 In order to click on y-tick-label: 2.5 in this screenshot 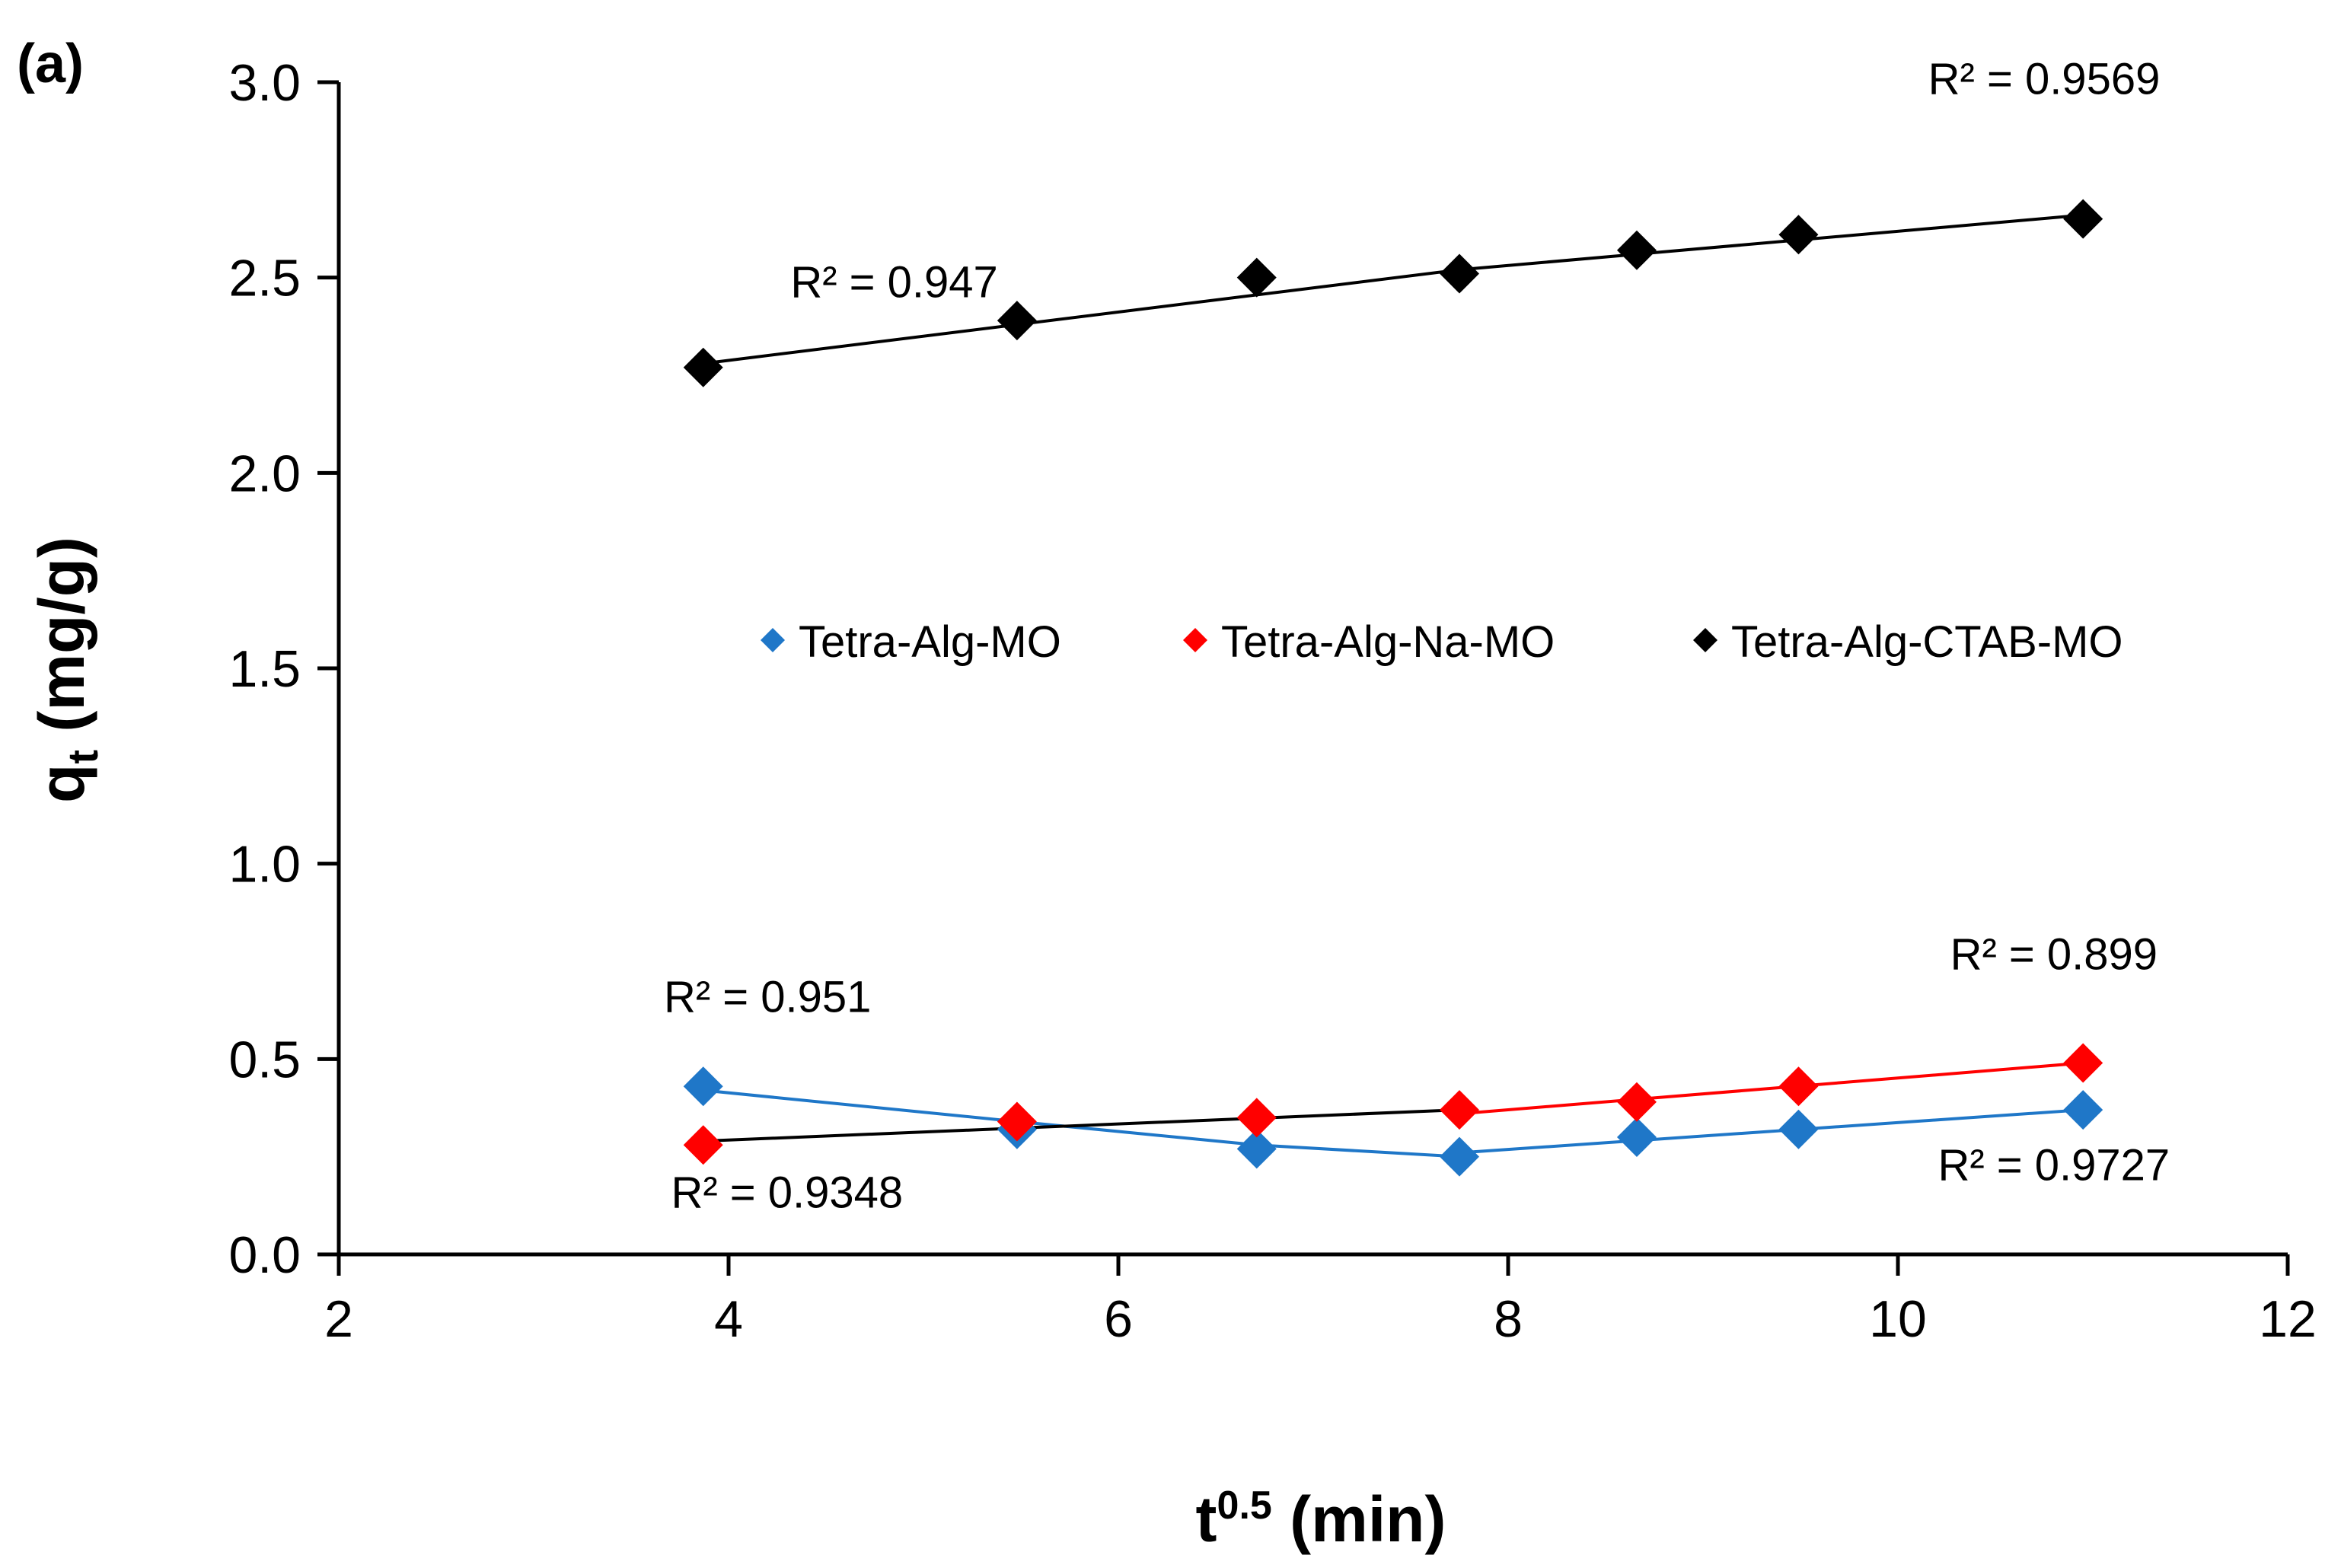, I will do `click(264, 279)`.